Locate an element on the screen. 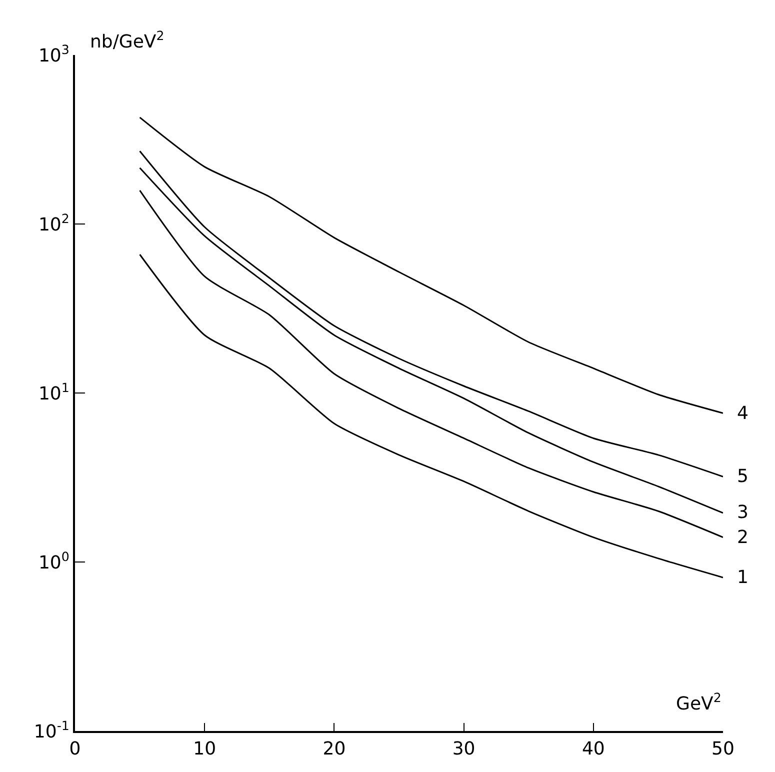 This screenshot has height=772, width=775. x-tick-label: 10 is located at coordinates (204, 749).